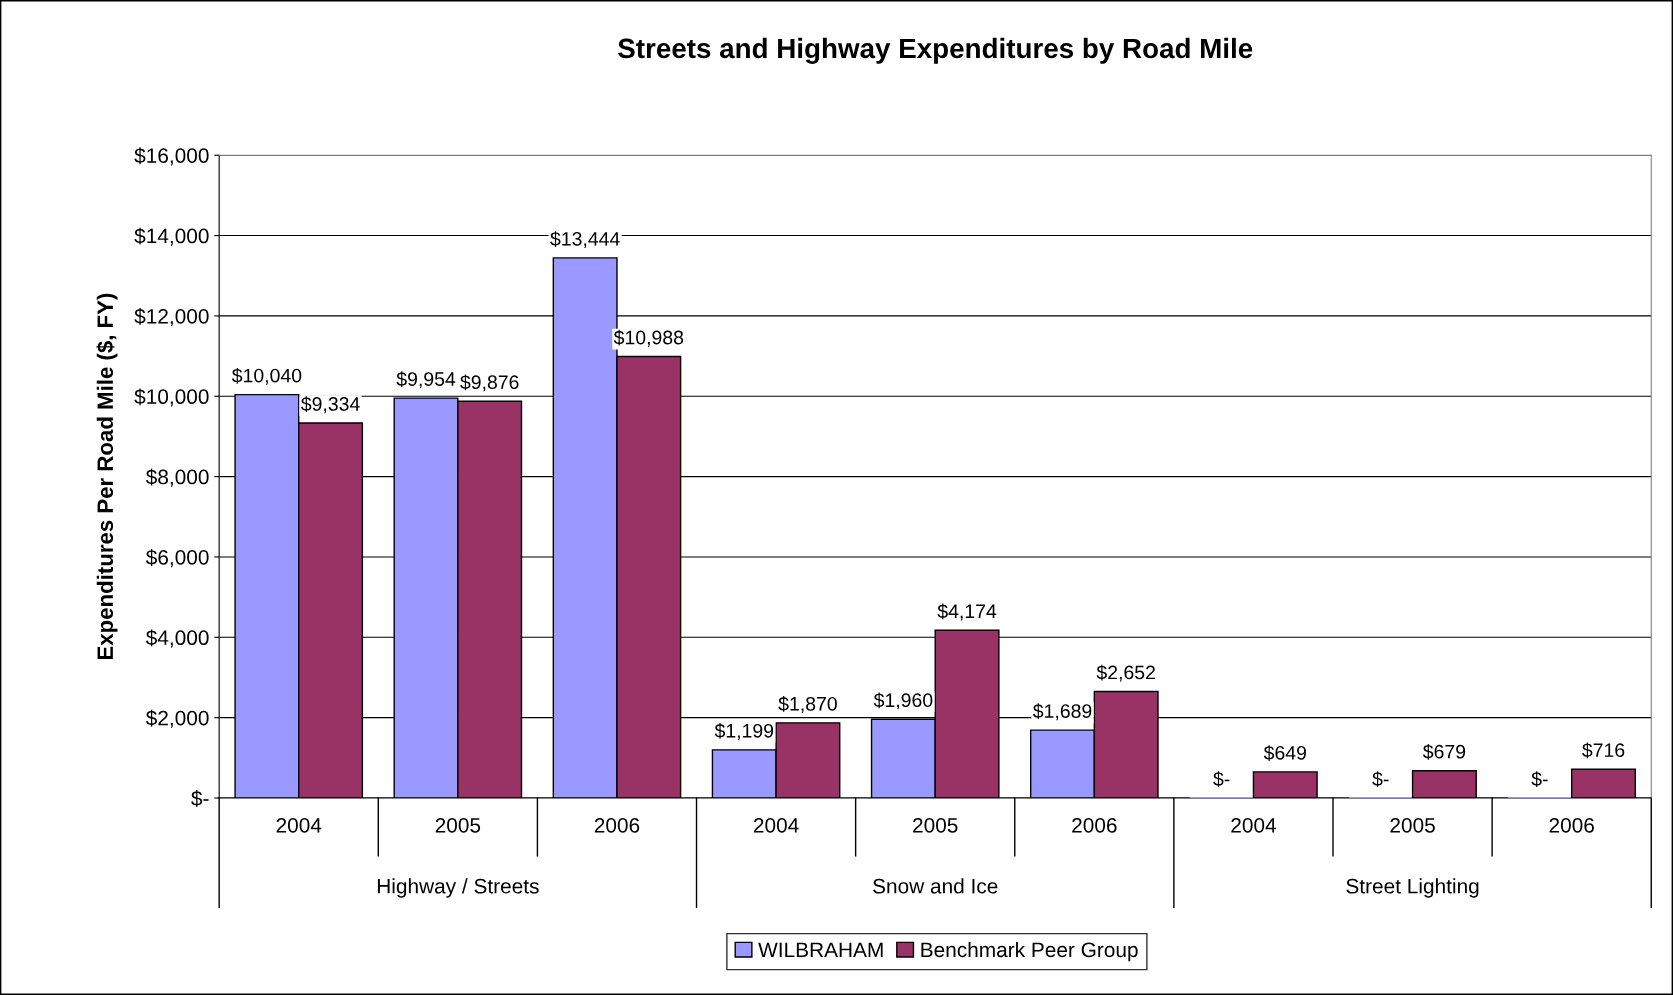 The height and width of the screenshot is (995, 1673). What do you see at coordinates (171, 156) in the screenshot?
I see `y-tick-label: $16,000` at bounding box center [171, 156].